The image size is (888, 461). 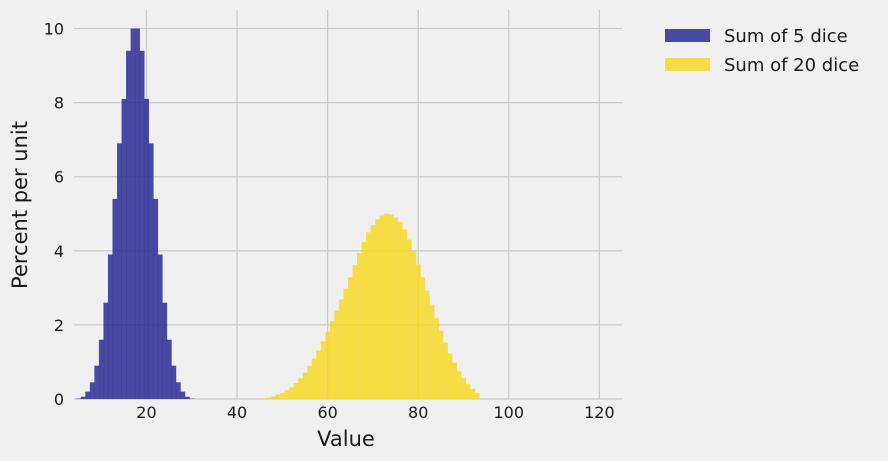 I want to click on legend: Sum of 5 dice Sum of 20 dice, so click(x=762, y=51).